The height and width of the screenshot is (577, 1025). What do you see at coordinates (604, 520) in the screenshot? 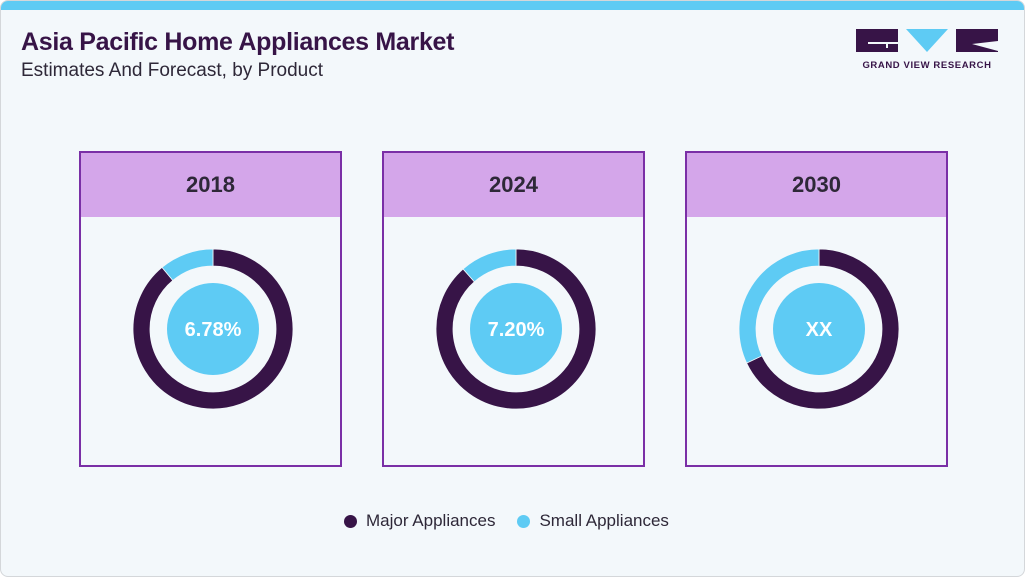
I see `legend-label: Small Appliances` at bounding box center [604, 520].